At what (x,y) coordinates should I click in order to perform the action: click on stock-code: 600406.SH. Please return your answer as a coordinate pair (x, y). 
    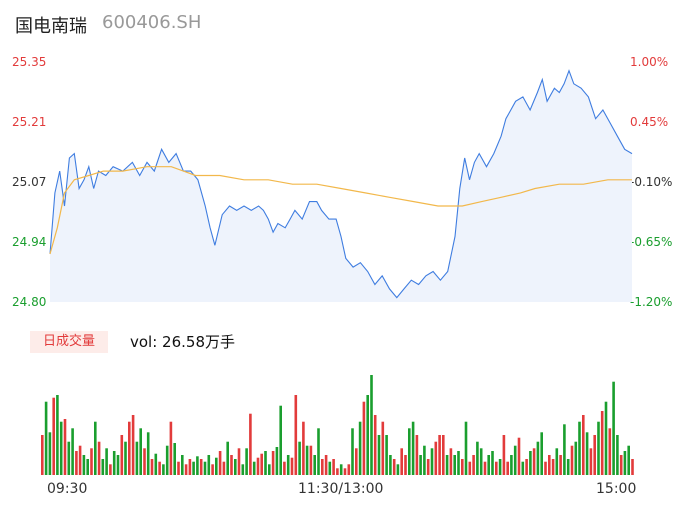
    Looking at the image, I should click on (152, 22).